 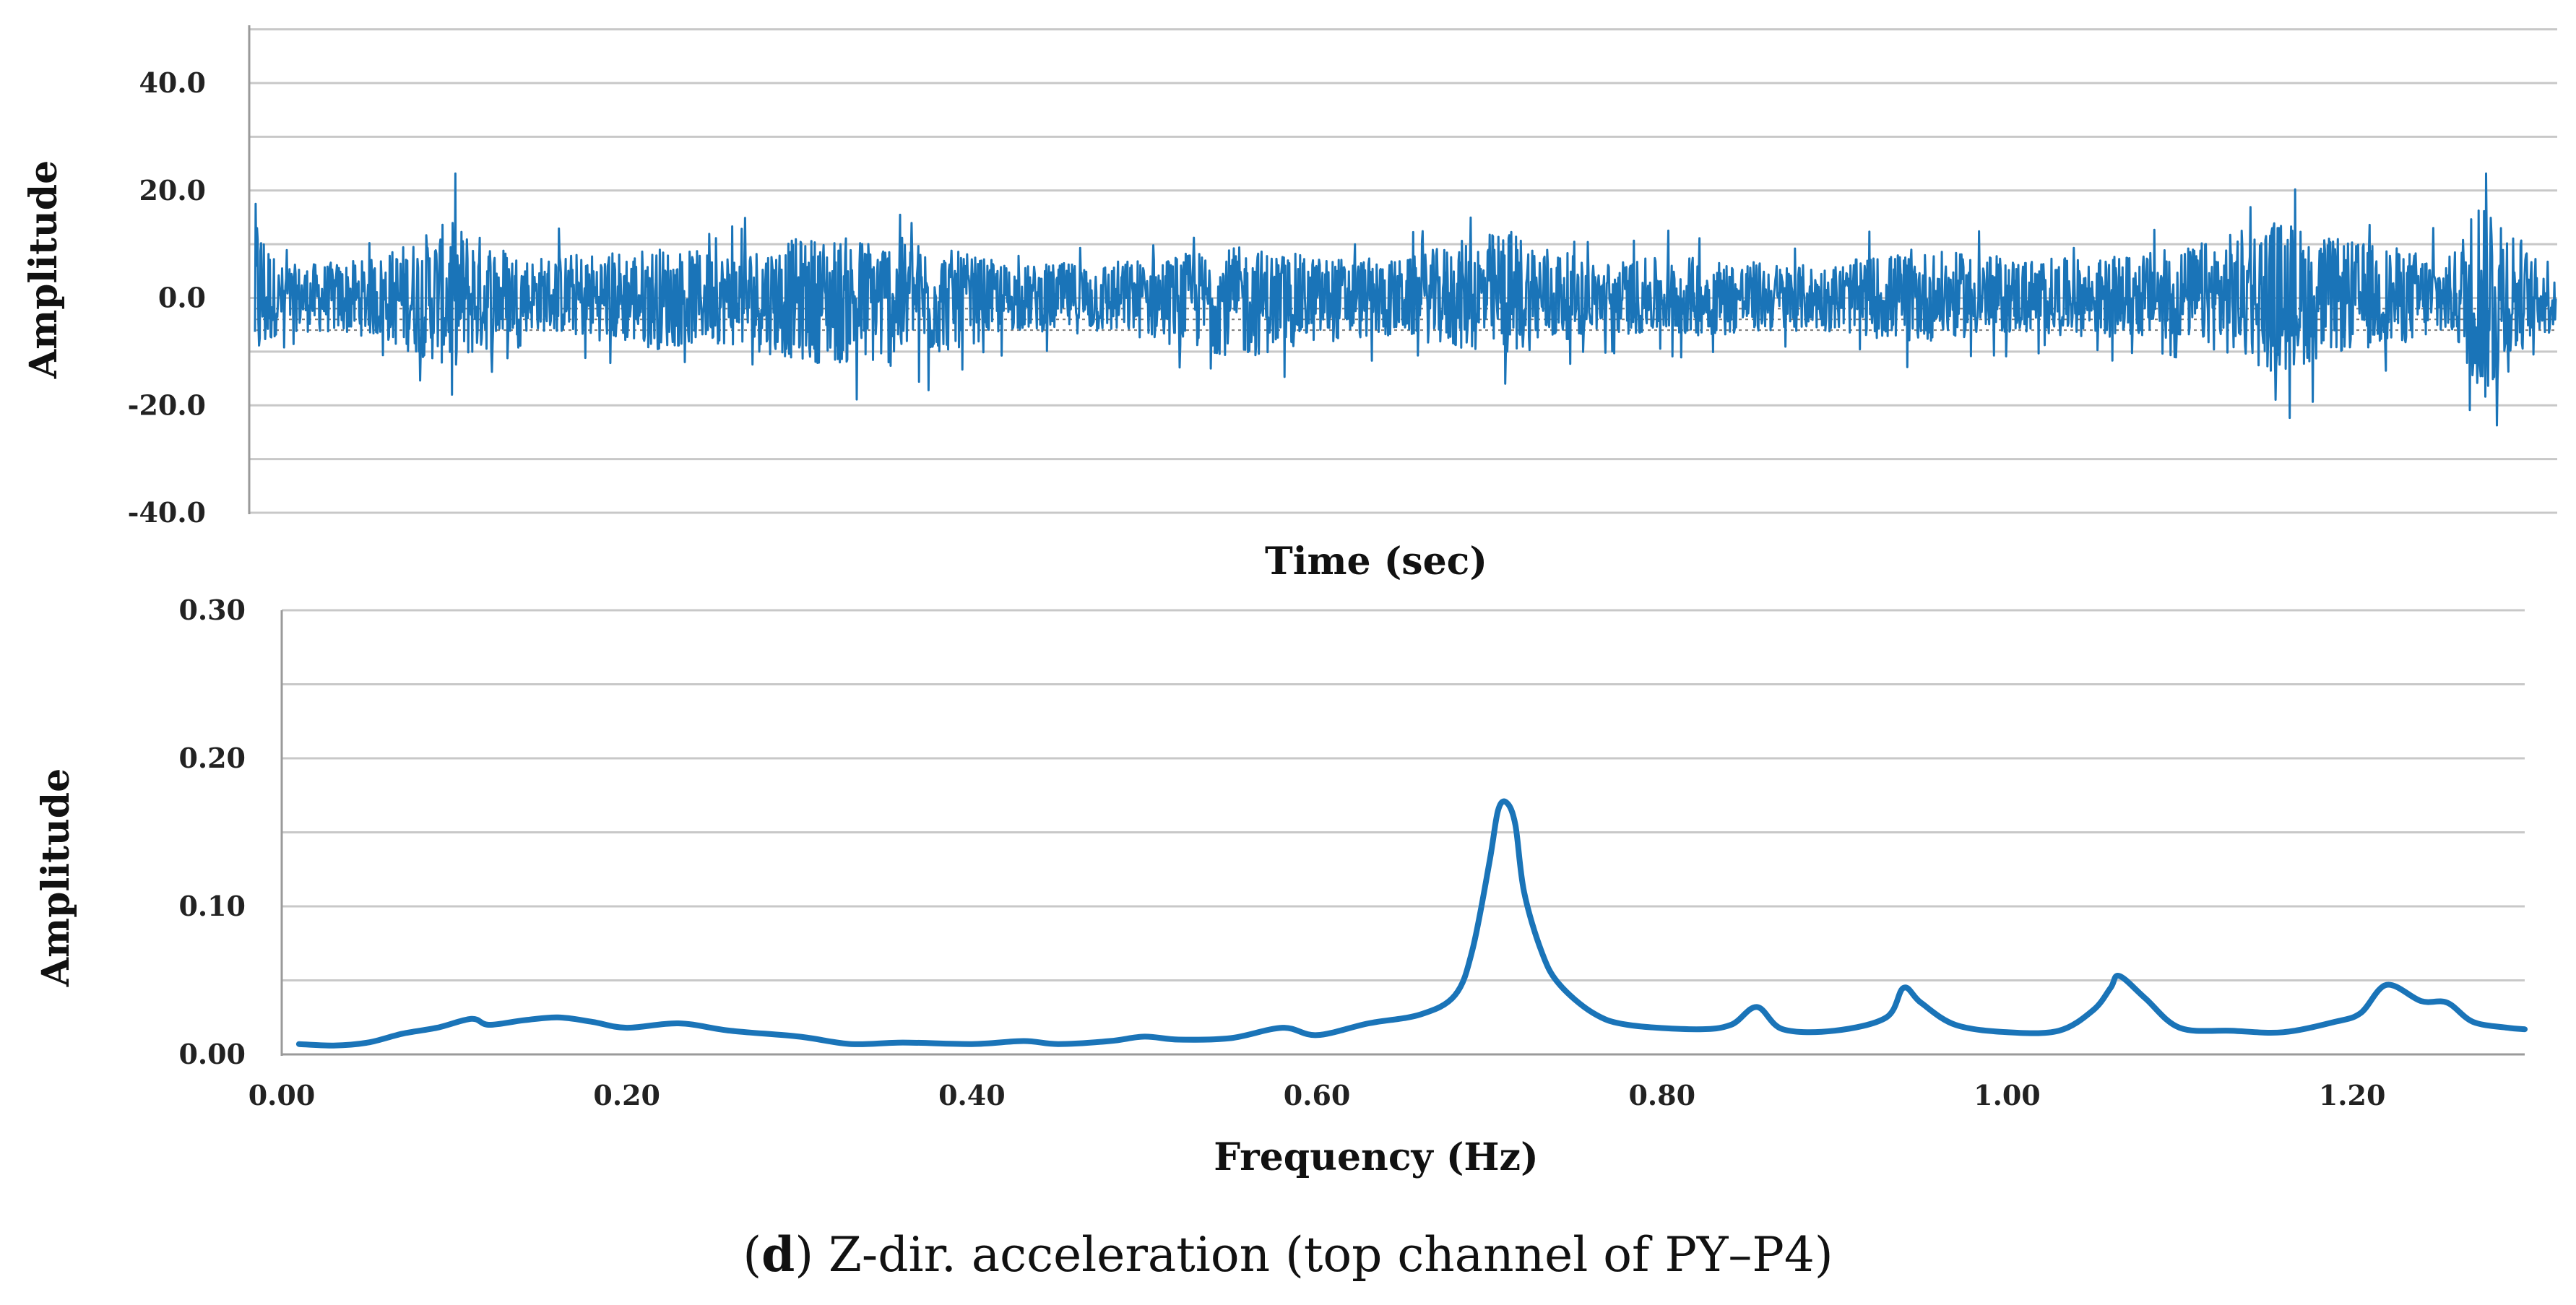 What do you see at coordinates (972, 1095) in the screenshot?
I see `spectrum-x-tick-label: 0.40` at bounding box center [972, 1095].